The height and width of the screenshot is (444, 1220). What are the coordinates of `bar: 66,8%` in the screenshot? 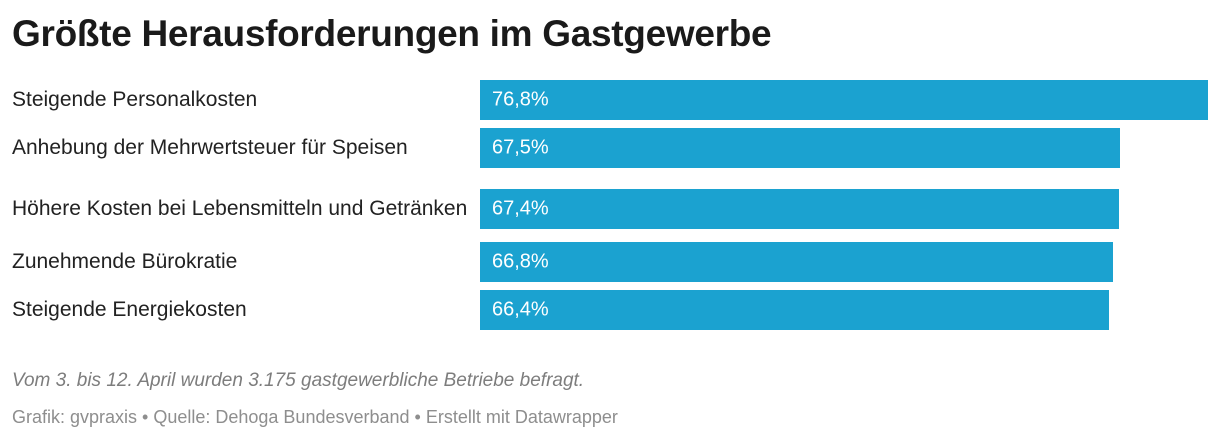 It's located at (796, 262).